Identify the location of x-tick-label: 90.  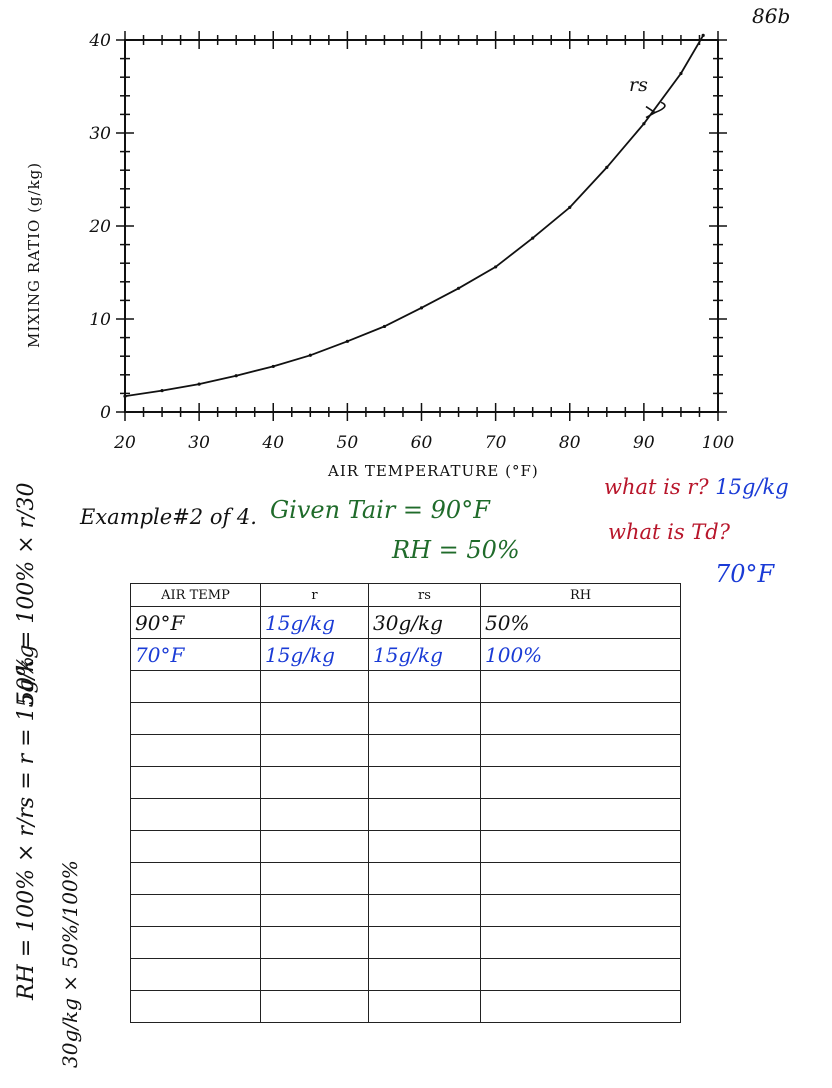
(644, 443).